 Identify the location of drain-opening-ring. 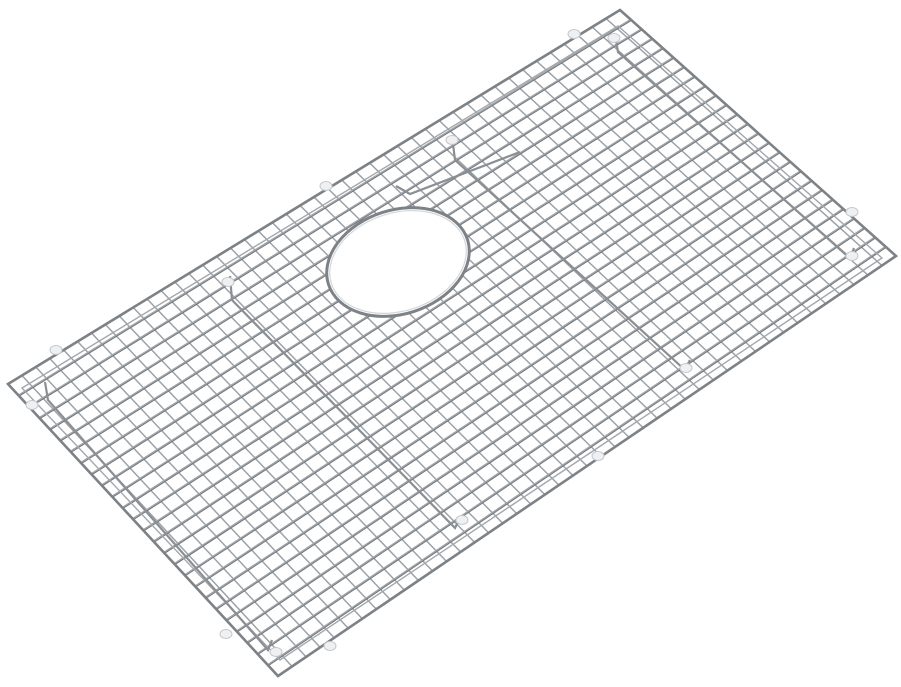
(398, 262).